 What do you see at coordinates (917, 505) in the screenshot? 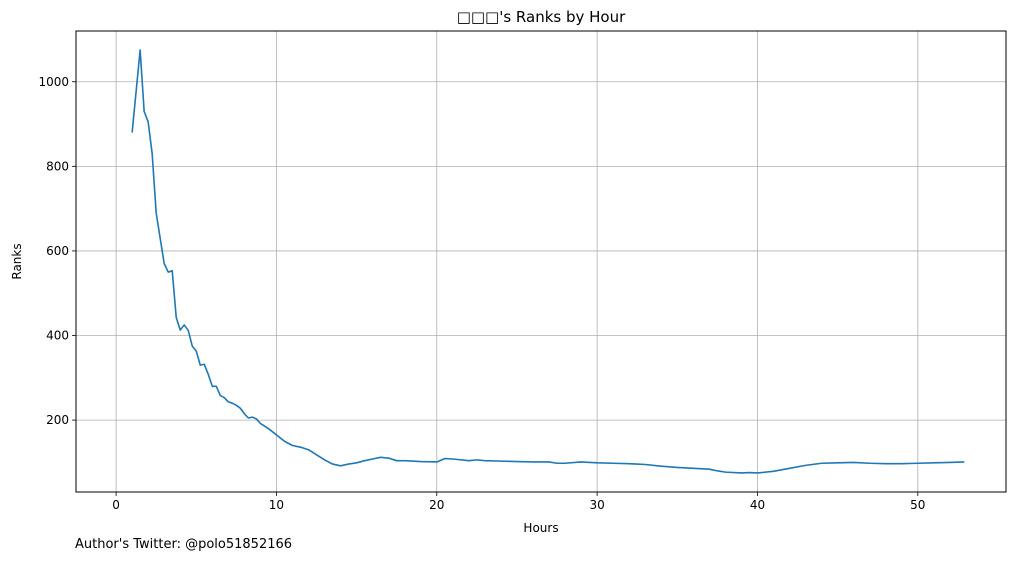
I see `x-tick-label: 50` at bounding box center [917, 505].